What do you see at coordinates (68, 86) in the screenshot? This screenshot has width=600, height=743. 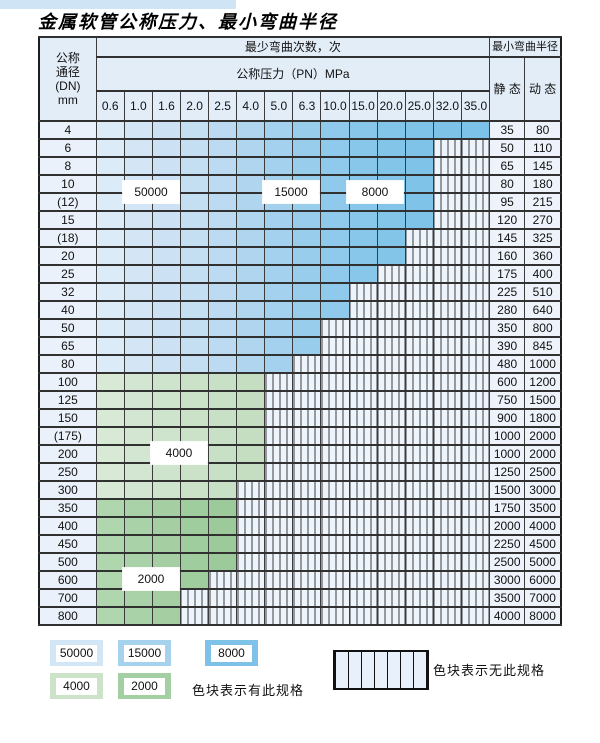 I see `dn-header-line3: (DN)` at bounding box center [68, 86].